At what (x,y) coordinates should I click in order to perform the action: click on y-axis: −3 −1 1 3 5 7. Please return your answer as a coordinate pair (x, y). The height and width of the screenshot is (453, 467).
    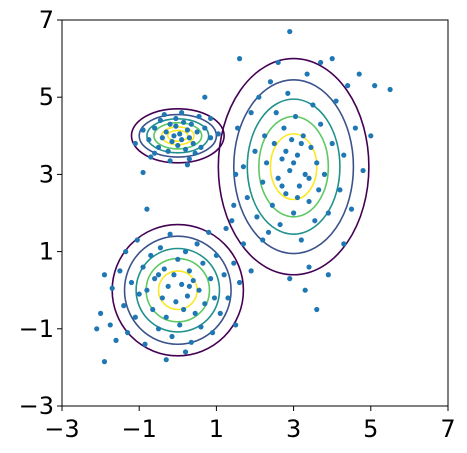
    Looking at the image, I should click on (40, 213).